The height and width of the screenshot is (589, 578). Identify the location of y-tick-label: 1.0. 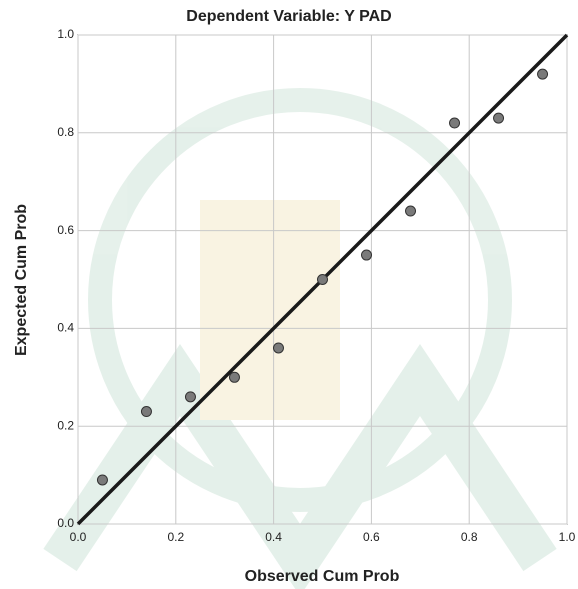
(65, 34).